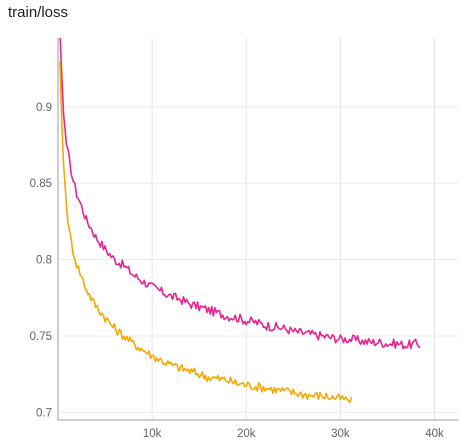  I want to click on y-tick-label-0: 0.7, so click(44, 413).